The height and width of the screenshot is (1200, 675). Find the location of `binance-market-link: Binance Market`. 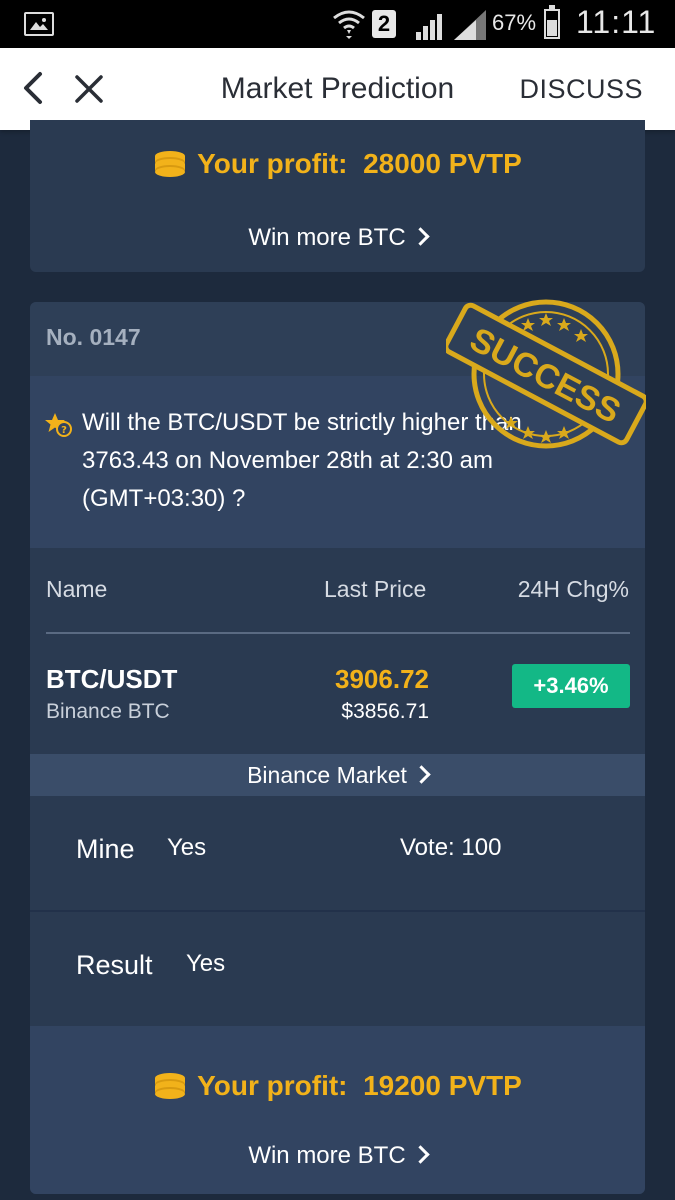

binance-market-link: Binance Market is located at coordinates (337, 775).